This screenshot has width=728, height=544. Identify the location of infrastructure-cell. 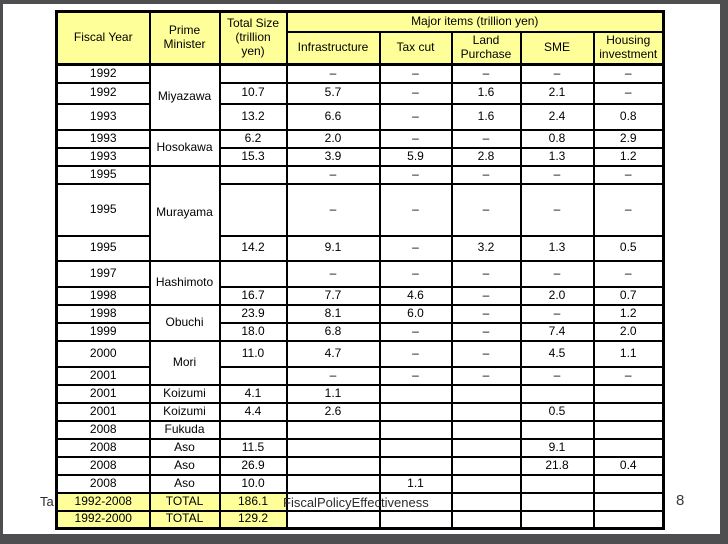
(333, 483).